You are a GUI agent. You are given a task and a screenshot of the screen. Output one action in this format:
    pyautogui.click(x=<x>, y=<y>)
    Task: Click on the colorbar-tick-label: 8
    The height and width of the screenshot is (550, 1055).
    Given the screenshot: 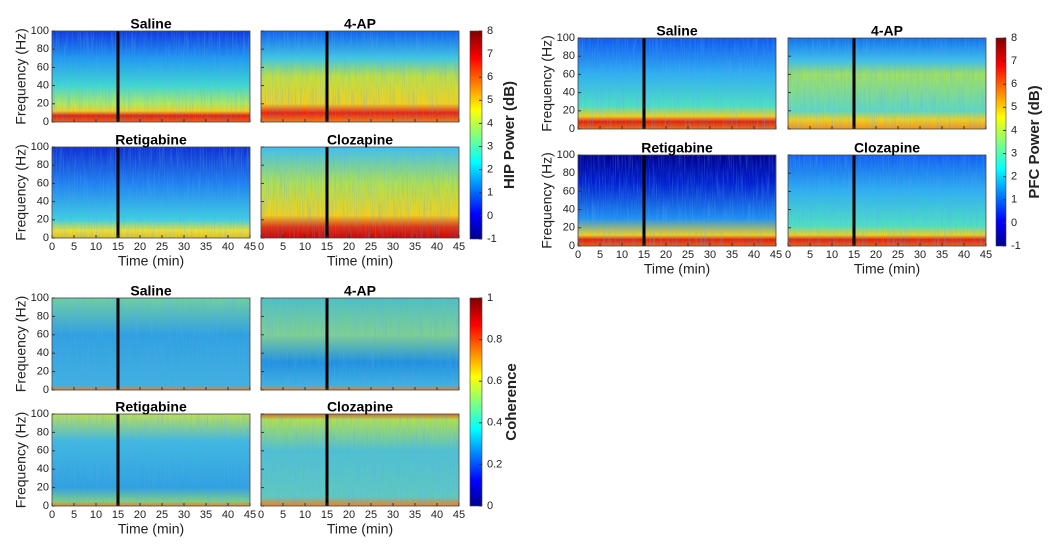 What is the action you would take?
    pyautogui.click(x=490, y=31)
    